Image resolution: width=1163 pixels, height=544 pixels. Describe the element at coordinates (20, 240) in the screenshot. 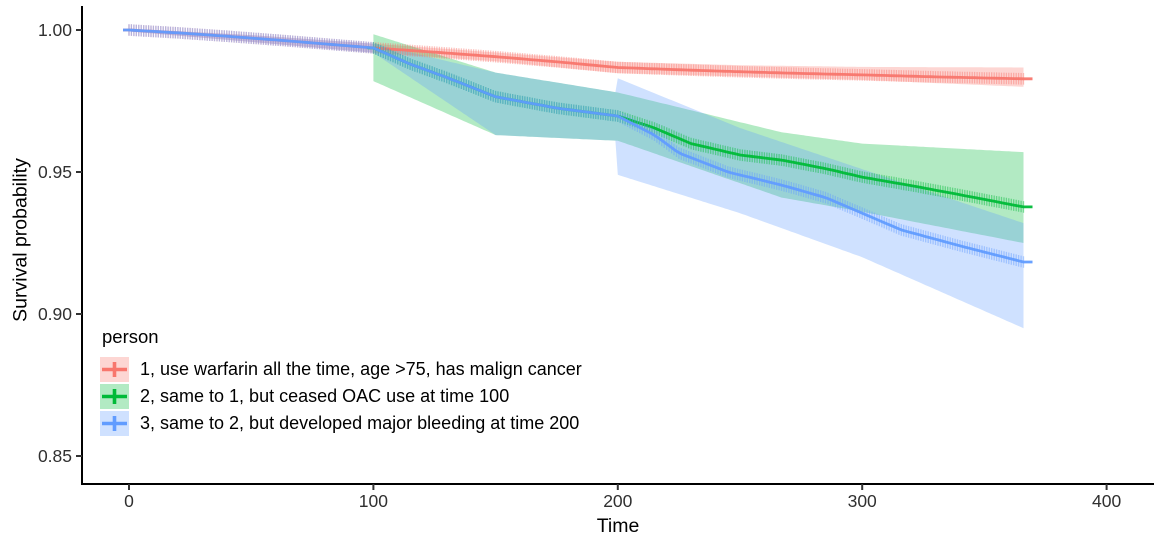

I see `y-axis-title: Survival probability` at that location.